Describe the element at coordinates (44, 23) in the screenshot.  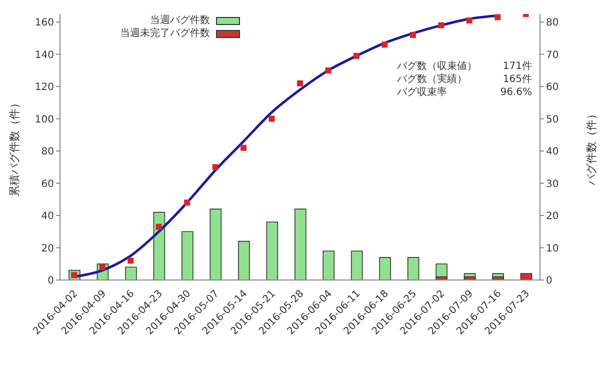
I see `y-tick-label: 160` at that location.